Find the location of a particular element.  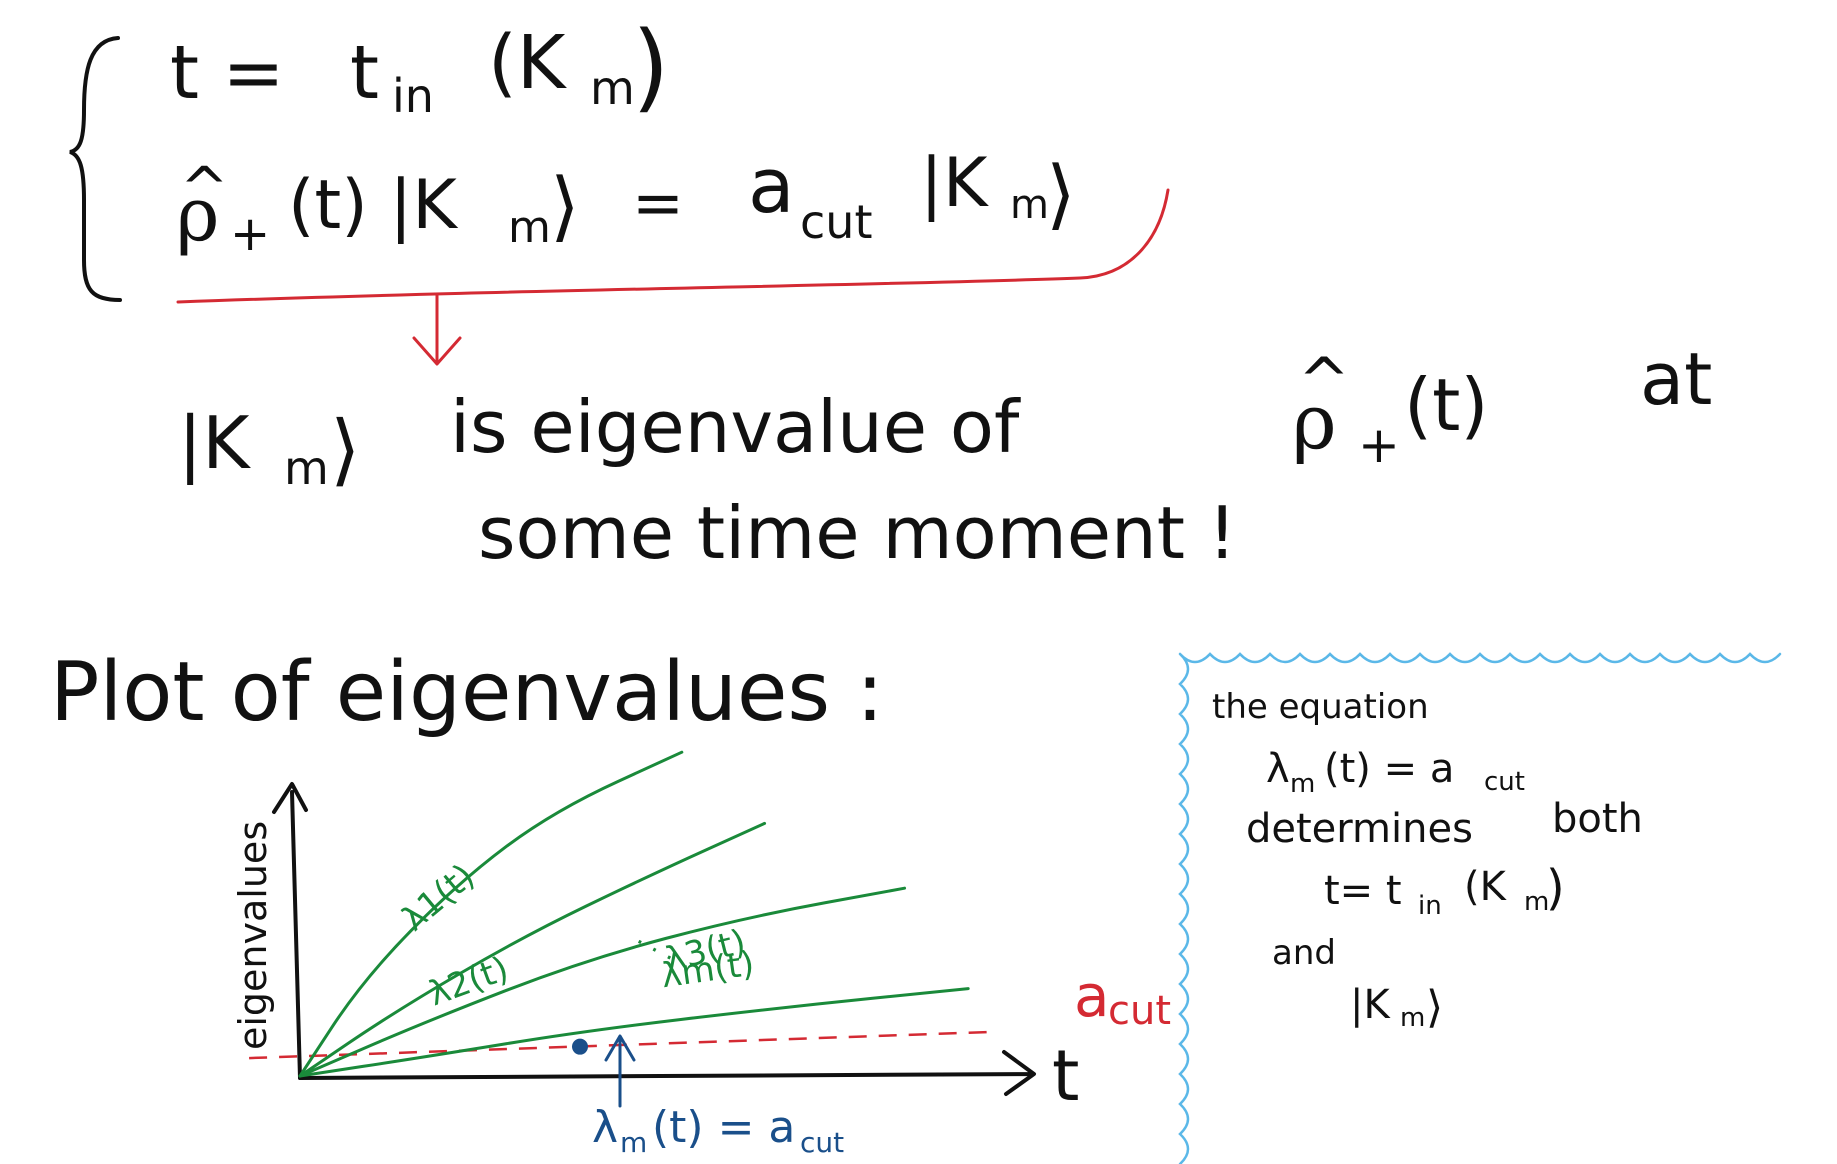

eq2-eq: = is located at coordinates (658, 202).